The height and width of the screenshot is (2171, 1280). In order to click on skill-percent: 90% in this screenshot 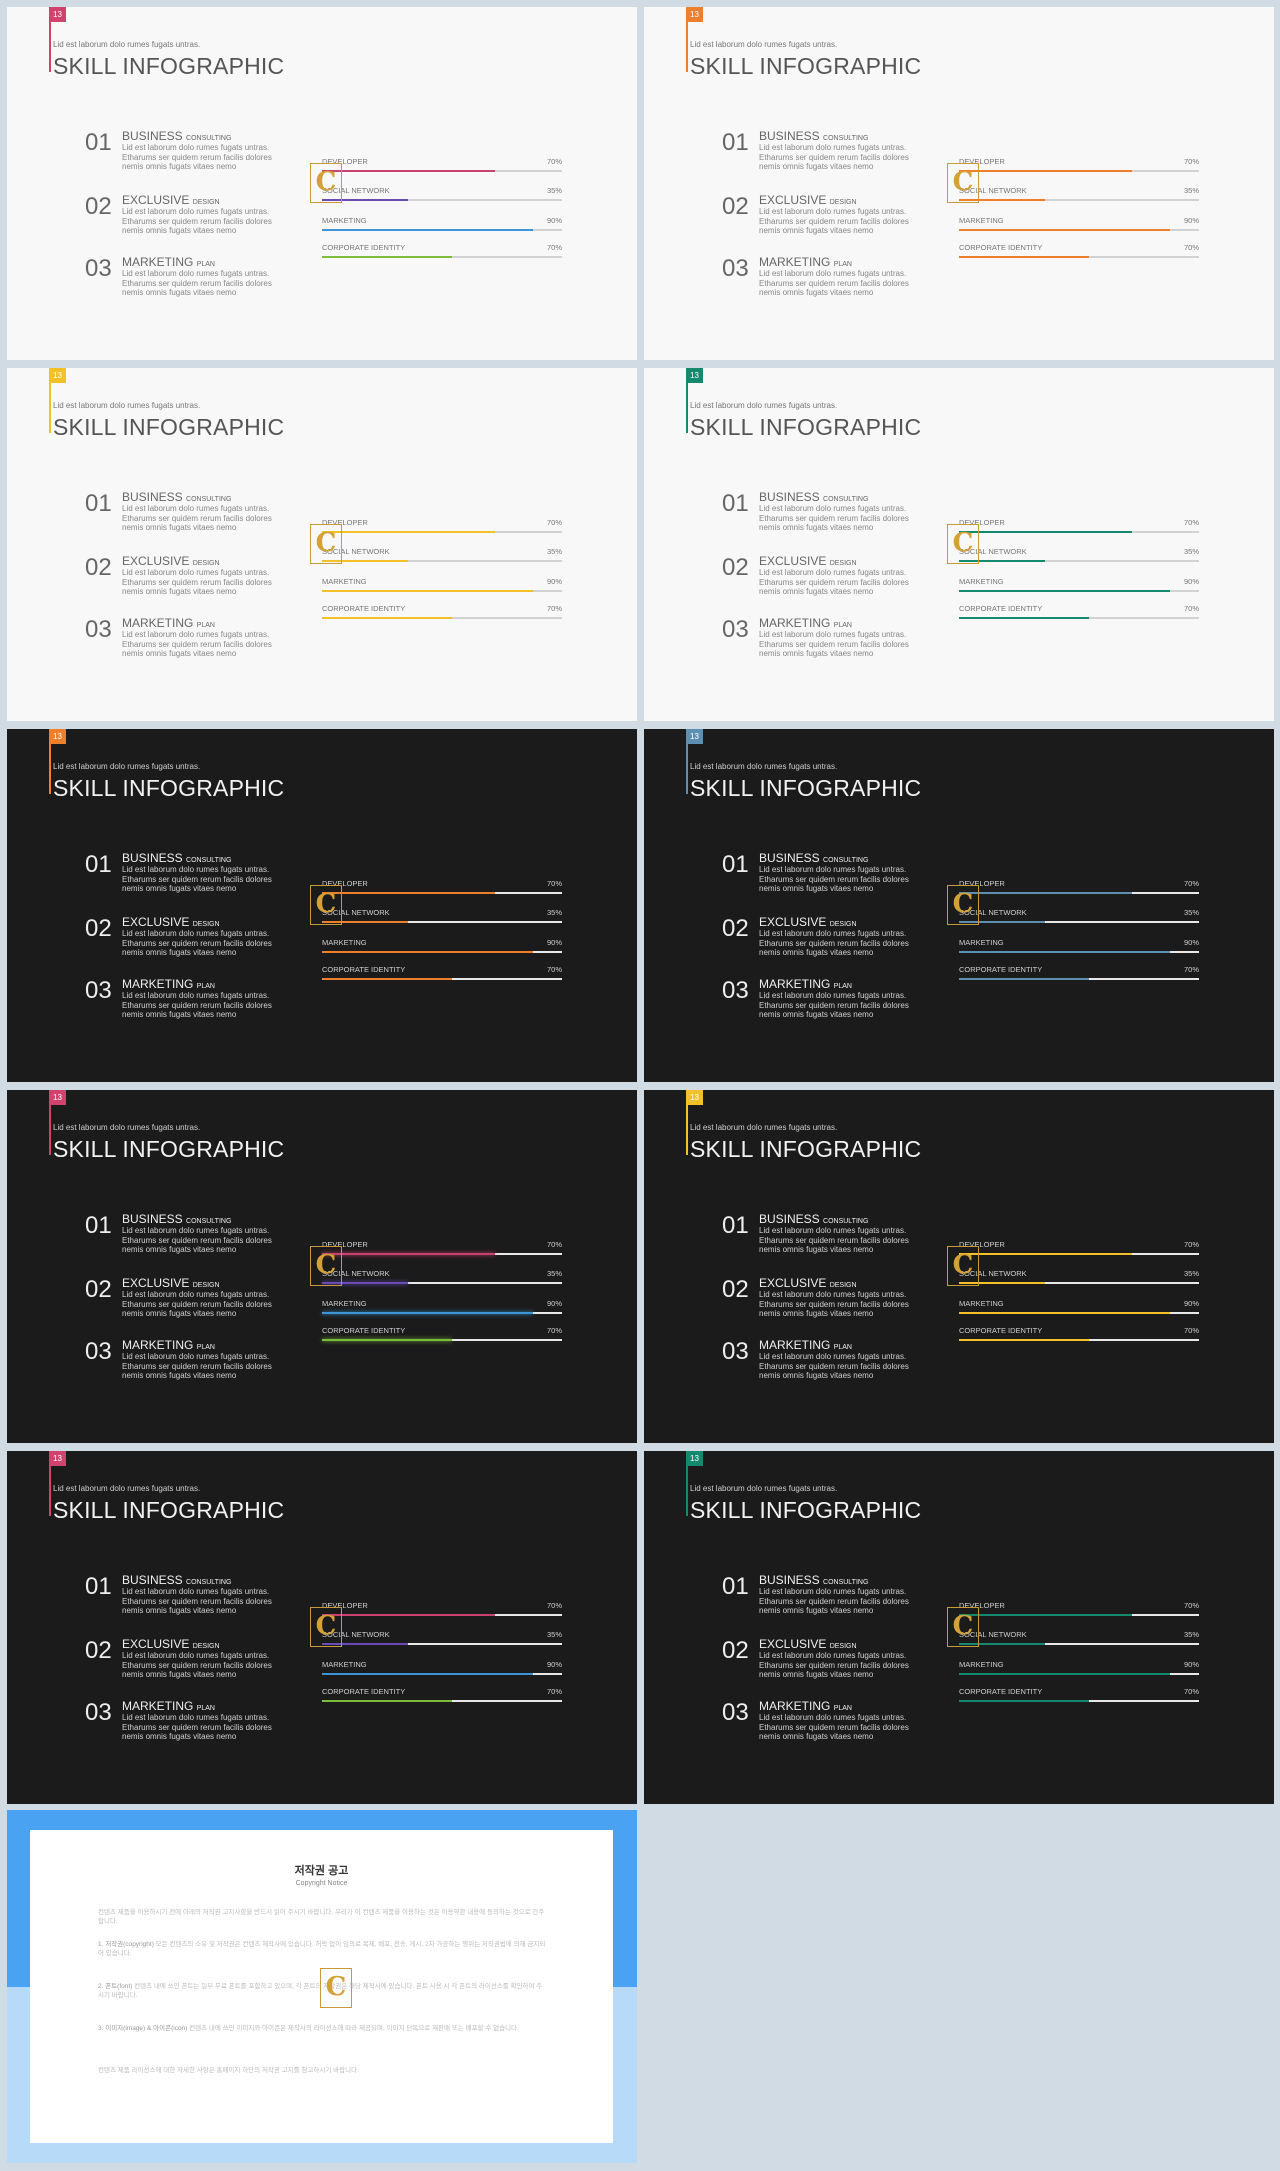, I will do `click(1191, 1664)`.